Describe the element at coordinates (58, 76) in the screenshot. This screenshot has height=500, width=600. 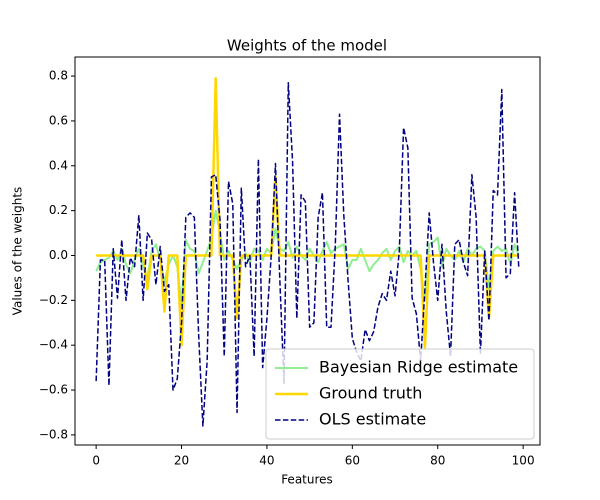
I see `y-tick-label: 0.8` at that location.